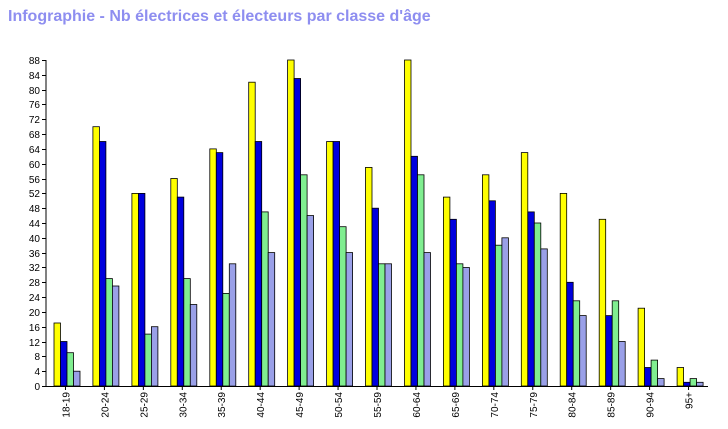 This screenshot has height=429, width=728. I want to click on y-tick-label: 20, so click(35, 313).